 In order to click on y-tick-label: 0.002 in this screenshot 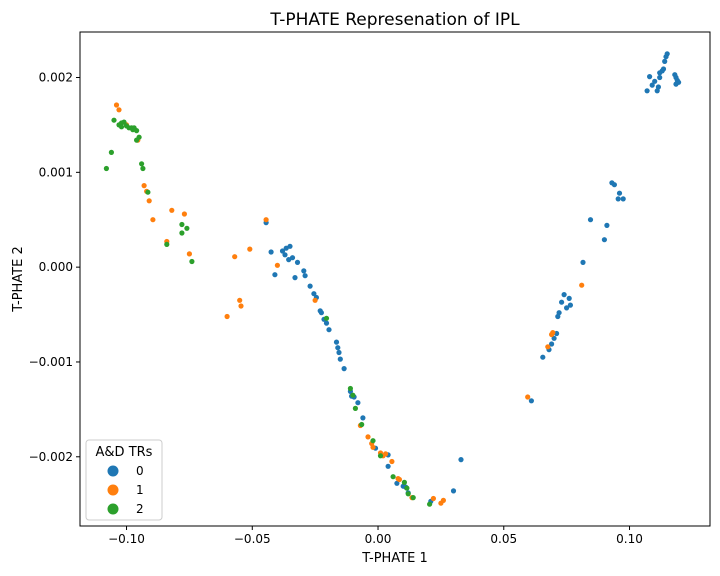, I will do `click(56, 78)`.